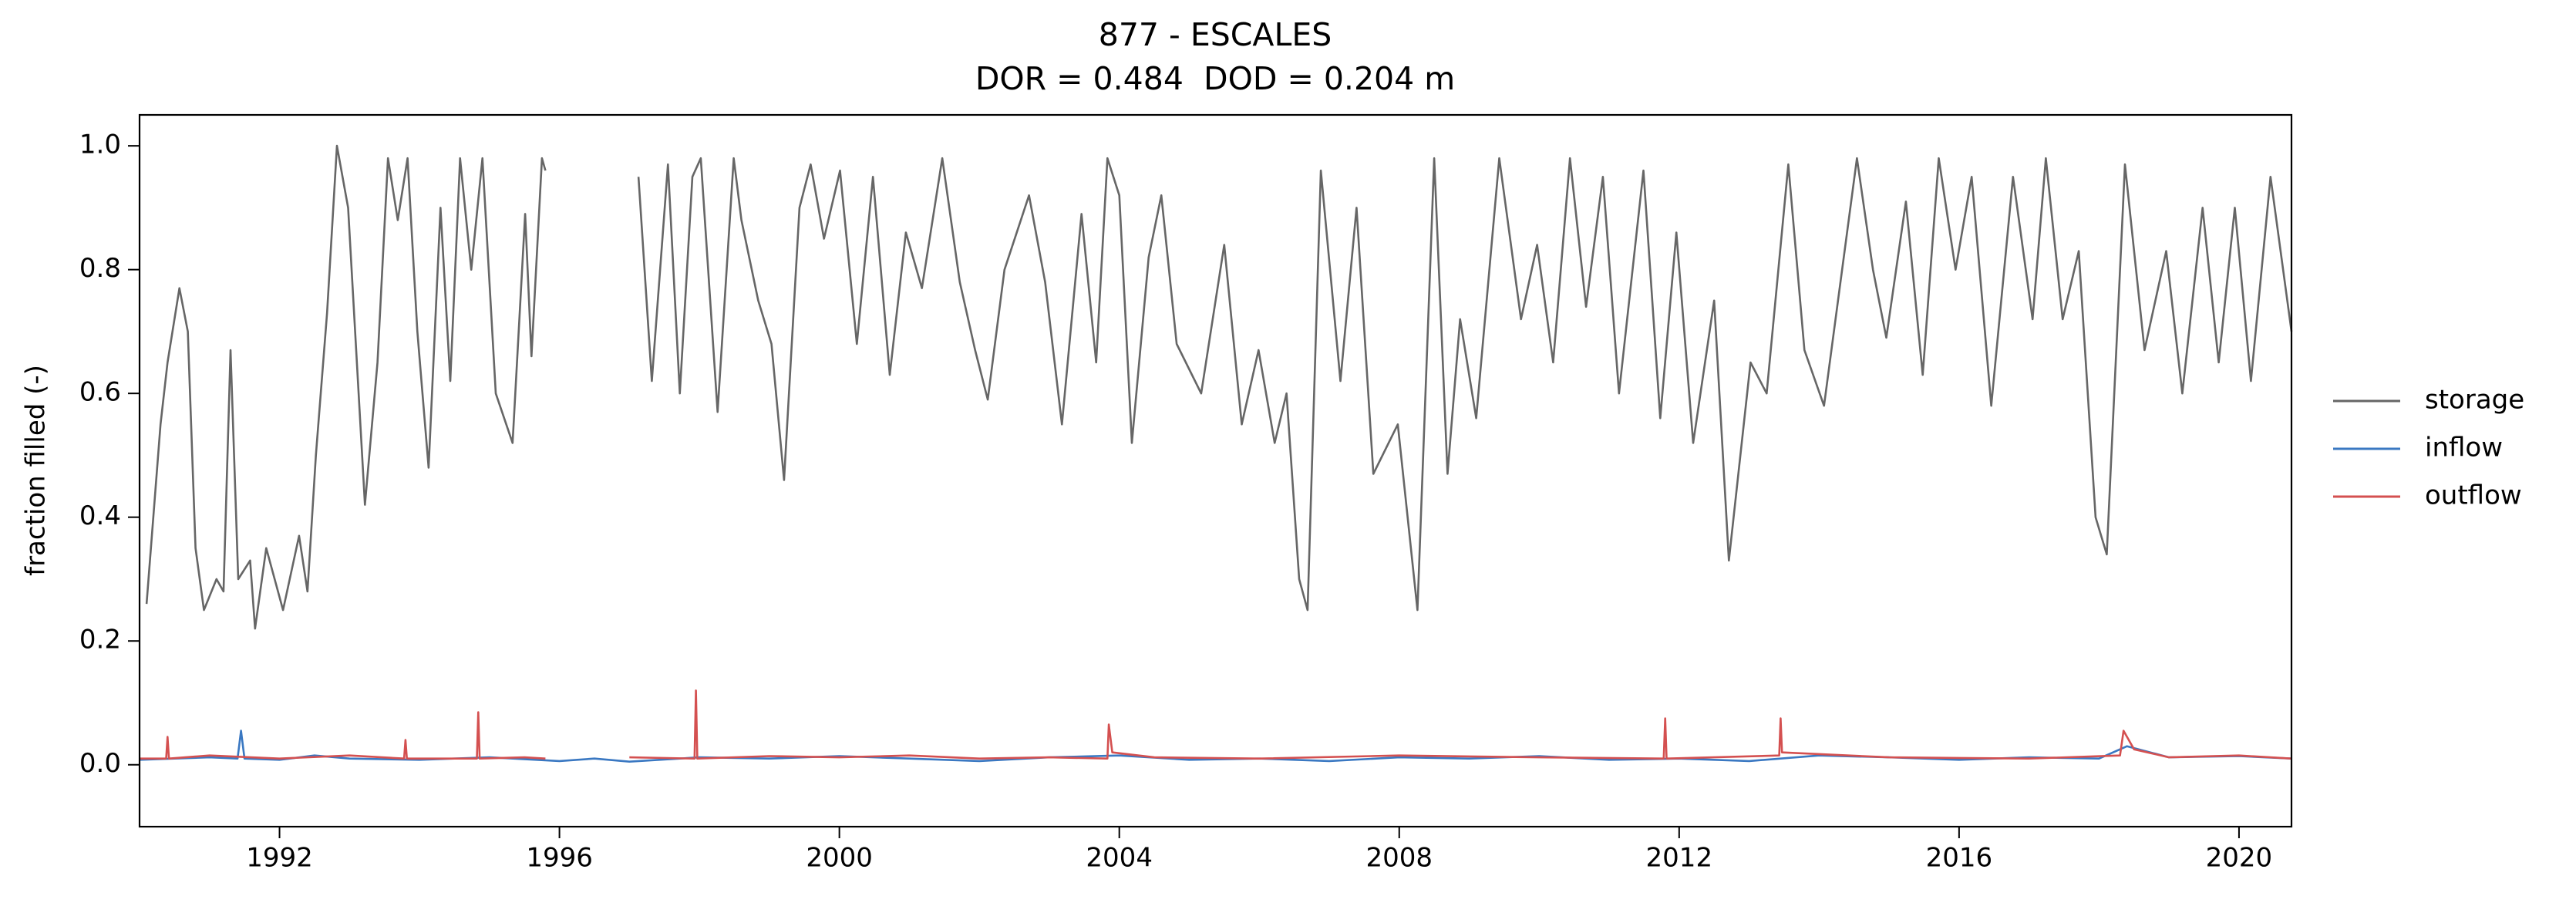 This screenshot has width=2576, height=903. Describe the element at coordinates (280, 858) in the screenshot. I see `x-tick-label: 1992` at that location.